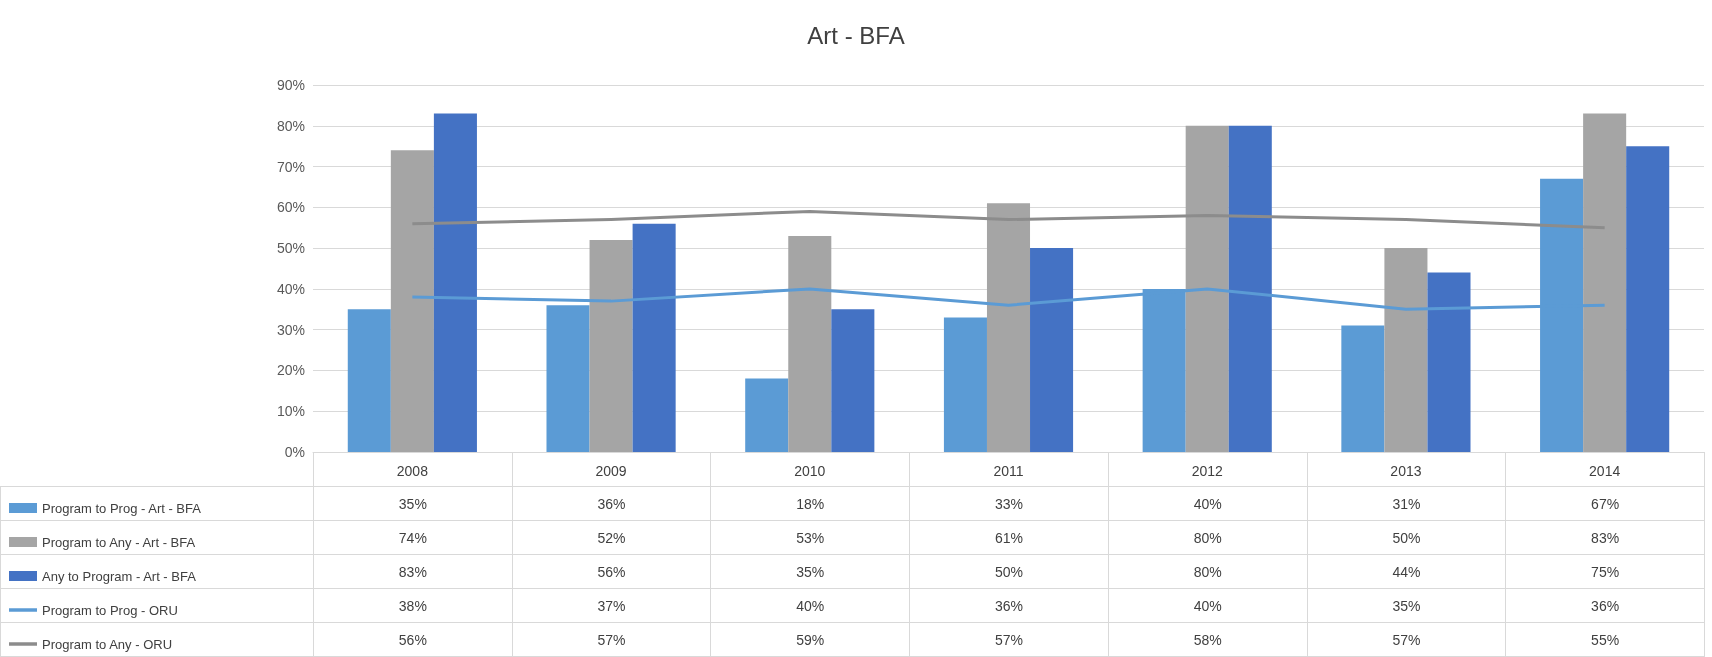 The image size is (1712, 657). I want to click on data-label: 58%, so click(1207, 639).